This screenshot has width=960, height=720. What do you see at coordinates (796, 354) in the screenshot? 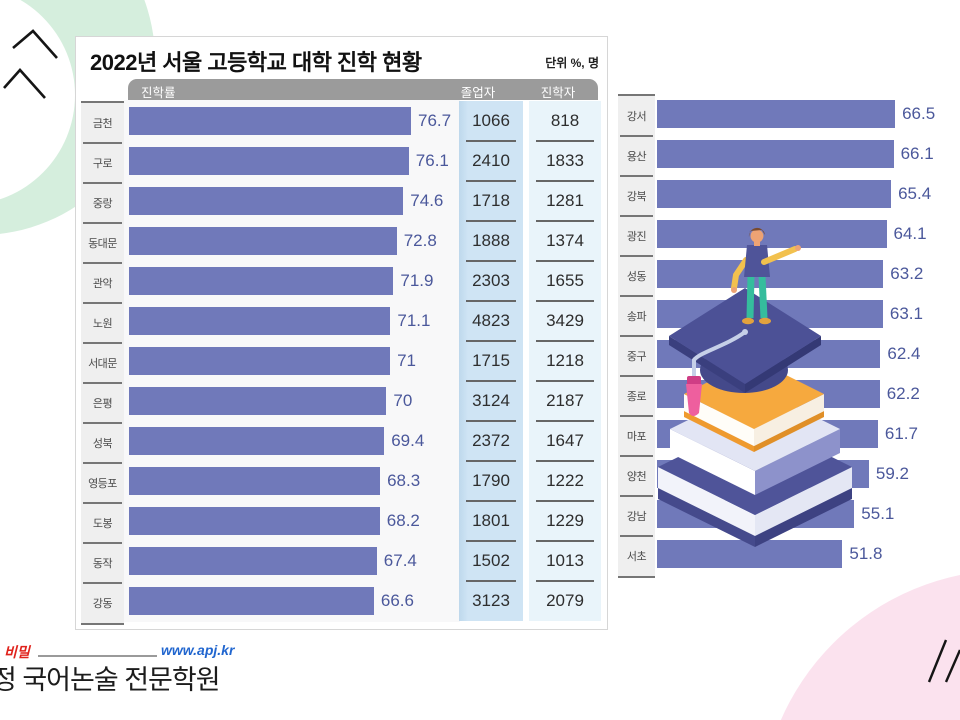
I see `bar-row: 62.4` at bounding box center [796, 354].